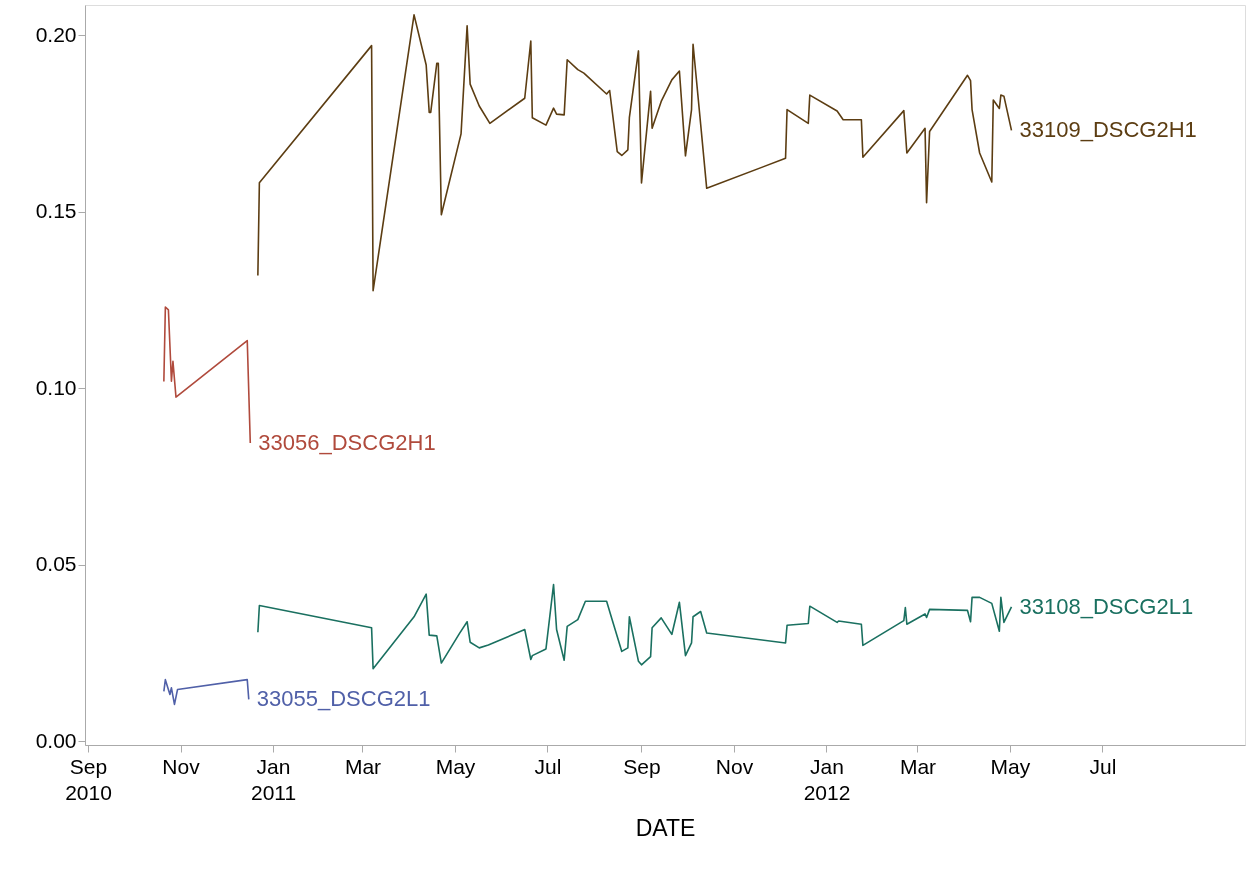 The height and width of the screenshot is (878, 1249). I want to click on series-label: 33108_DSCG2L1, so click(1106, 606).